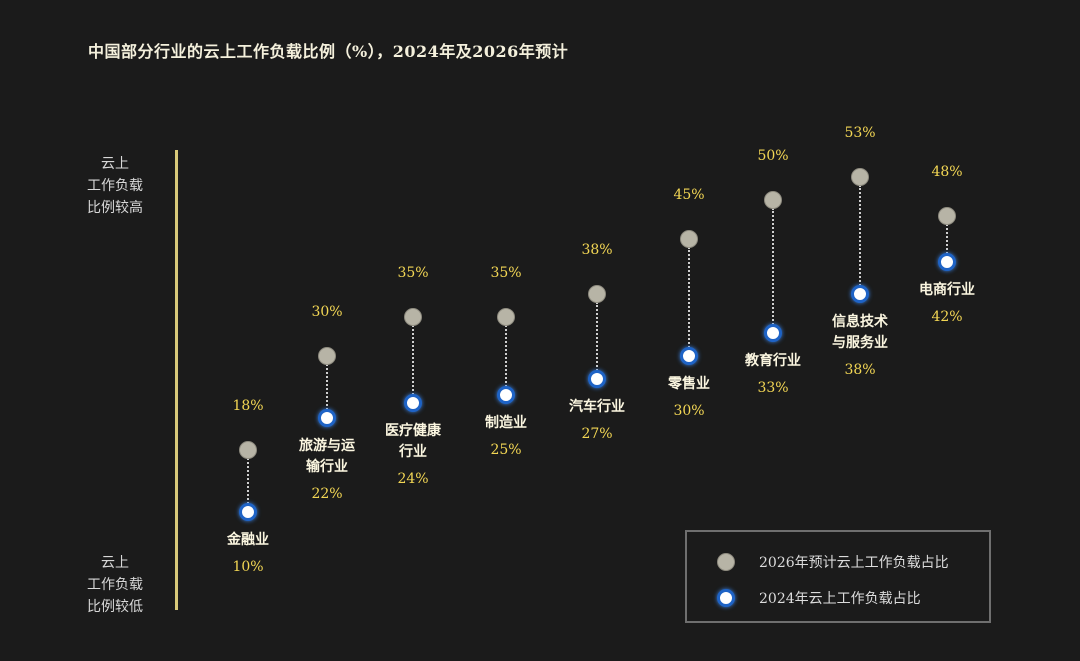 This screenshot has height=661, width=1080. Describe the element at coordinates (413, 442) in the screenshot. I see `category-label: 医疗健康 行业` at that location.